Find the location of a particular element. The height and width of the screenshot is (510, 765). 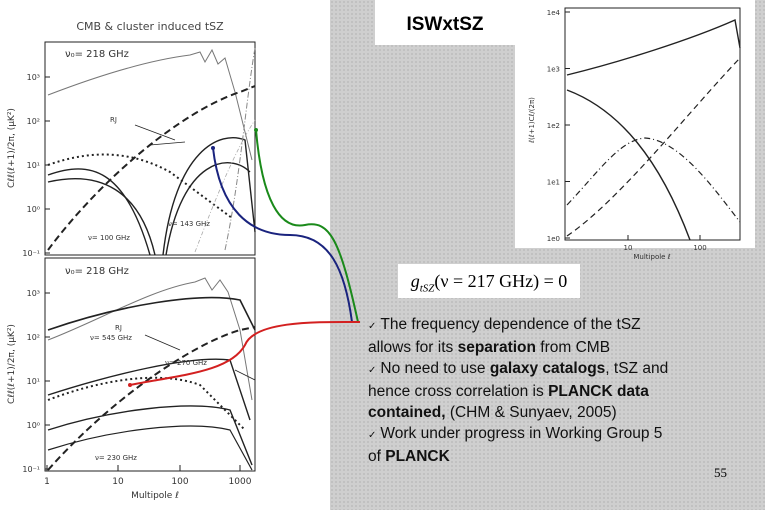

text-line: hence cross correlation is PLANCK data is located at coordinates (565, 391).